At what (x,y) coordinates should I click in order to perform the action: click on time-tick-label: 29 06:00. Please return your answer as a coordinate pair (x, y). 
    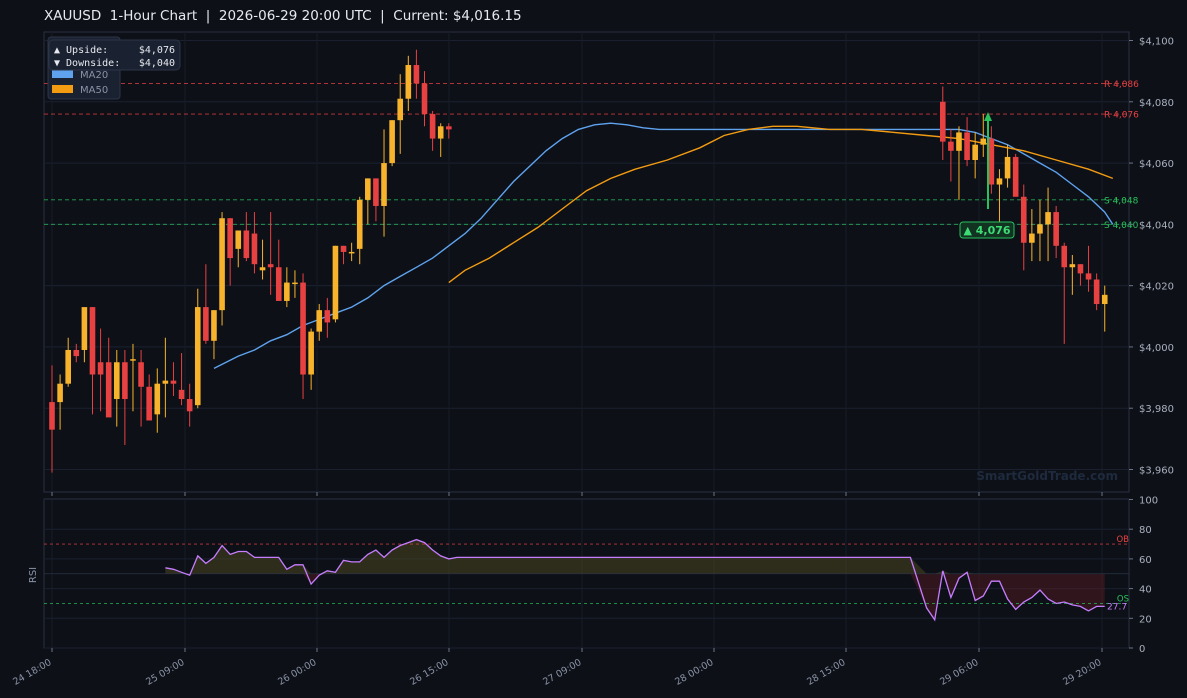
    Looking at the image, I should click on (959, 672).